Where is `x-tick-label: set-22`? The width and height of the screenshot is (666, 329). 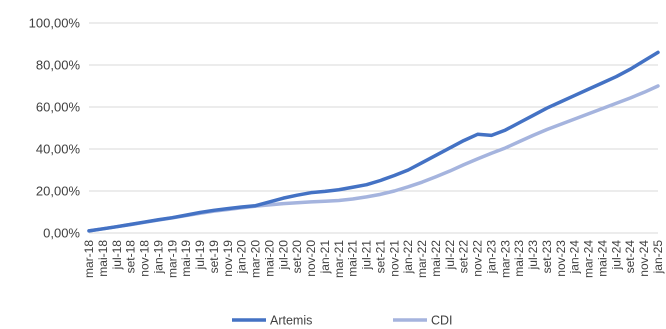 x-tick-label: set-22 is located at coordinates (464, 257).